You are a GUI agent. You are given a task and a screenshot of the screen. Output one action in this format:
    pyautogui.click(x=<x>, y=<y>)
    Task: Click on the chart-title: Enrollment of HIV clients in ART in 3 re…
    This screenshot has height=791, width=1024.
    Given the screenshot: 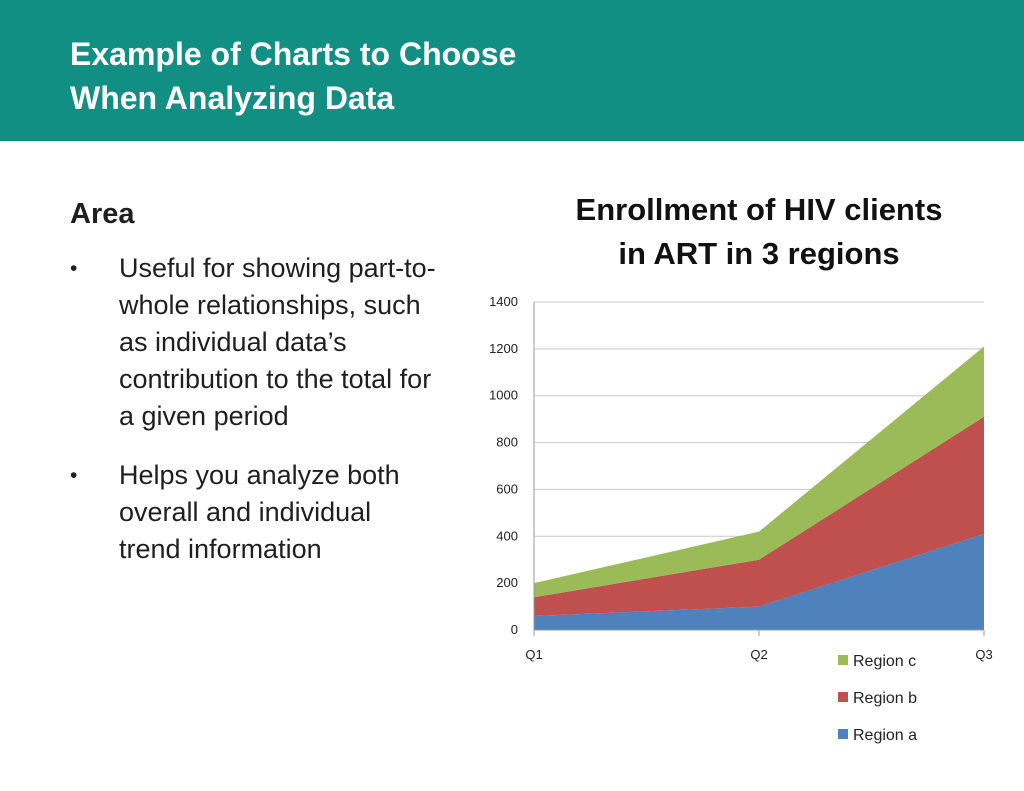 What is the action you would take?
    pyautogui.click(x=759, y=232)
    